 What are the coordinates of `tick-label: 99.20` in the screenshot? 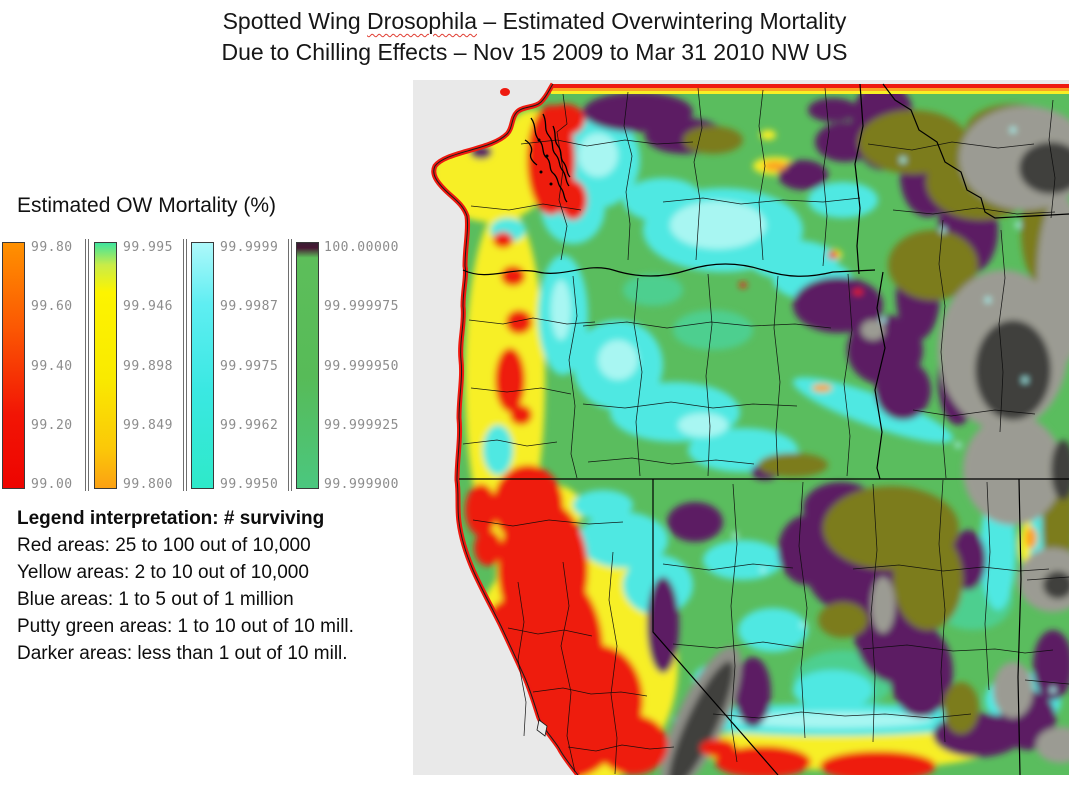 It's located at (52, 425).